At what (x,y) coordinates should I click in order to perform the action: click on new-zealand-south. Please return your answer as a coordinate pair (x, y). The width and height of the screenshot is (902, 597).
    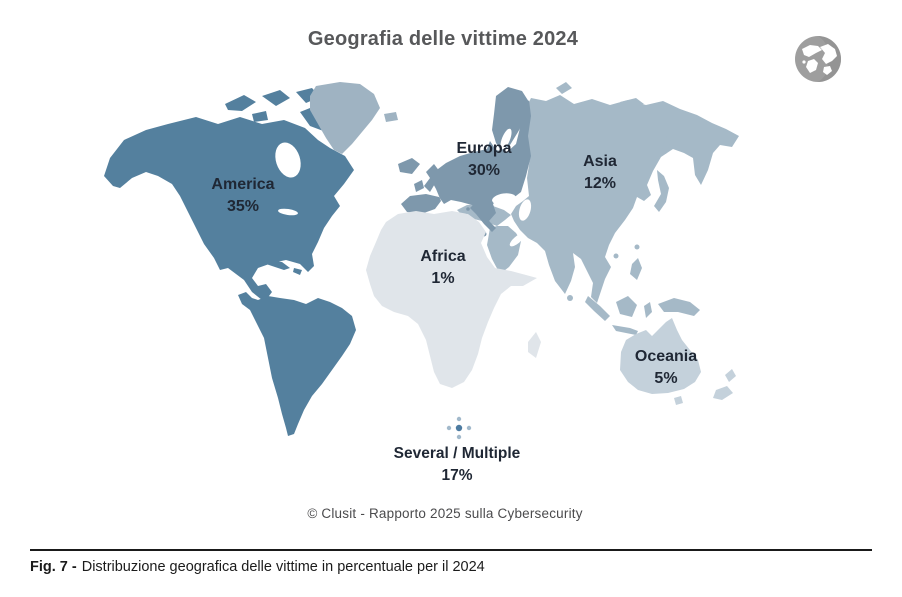
    Looking at the image, I should click on (723, 393).